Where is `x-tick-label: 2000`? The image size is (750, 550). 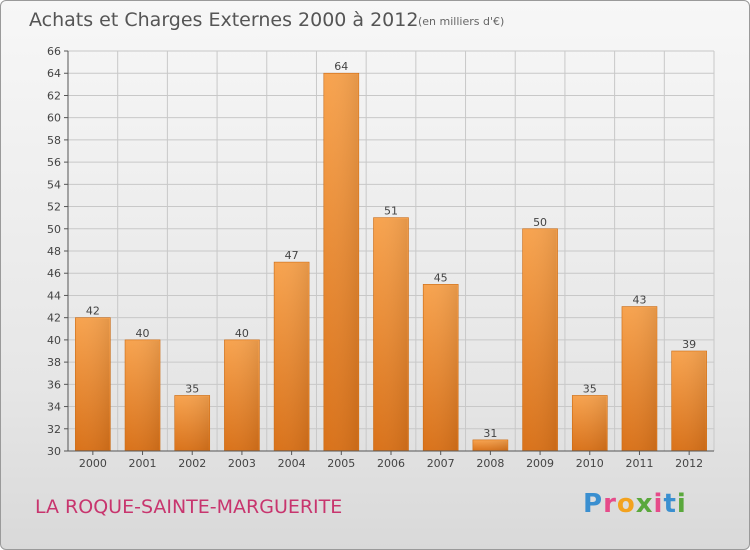
x-tick-label: 2000 is located at coordinates (93, 463).